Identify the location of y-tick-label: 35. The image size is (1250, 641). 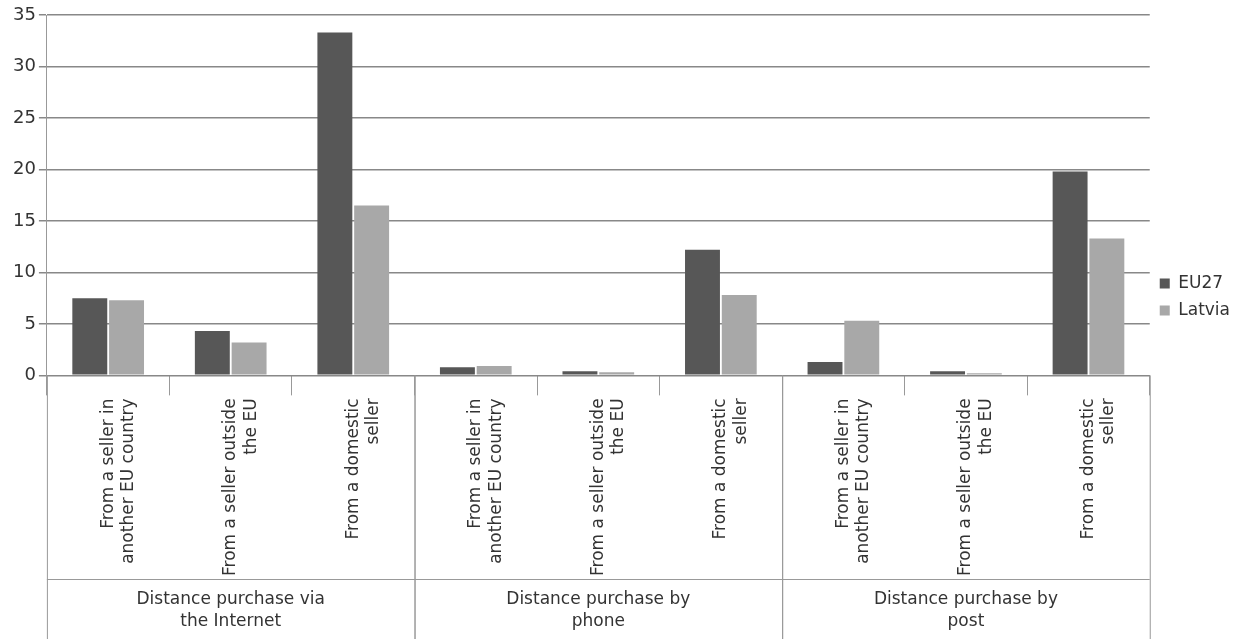
(24, 13).